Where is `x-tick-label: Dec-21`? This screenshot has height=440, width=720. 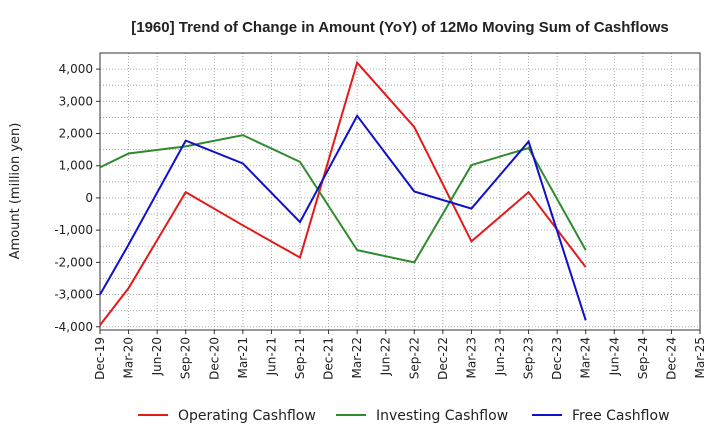 x-tick-label: Dec-21 is located at coordinates (329, 358).